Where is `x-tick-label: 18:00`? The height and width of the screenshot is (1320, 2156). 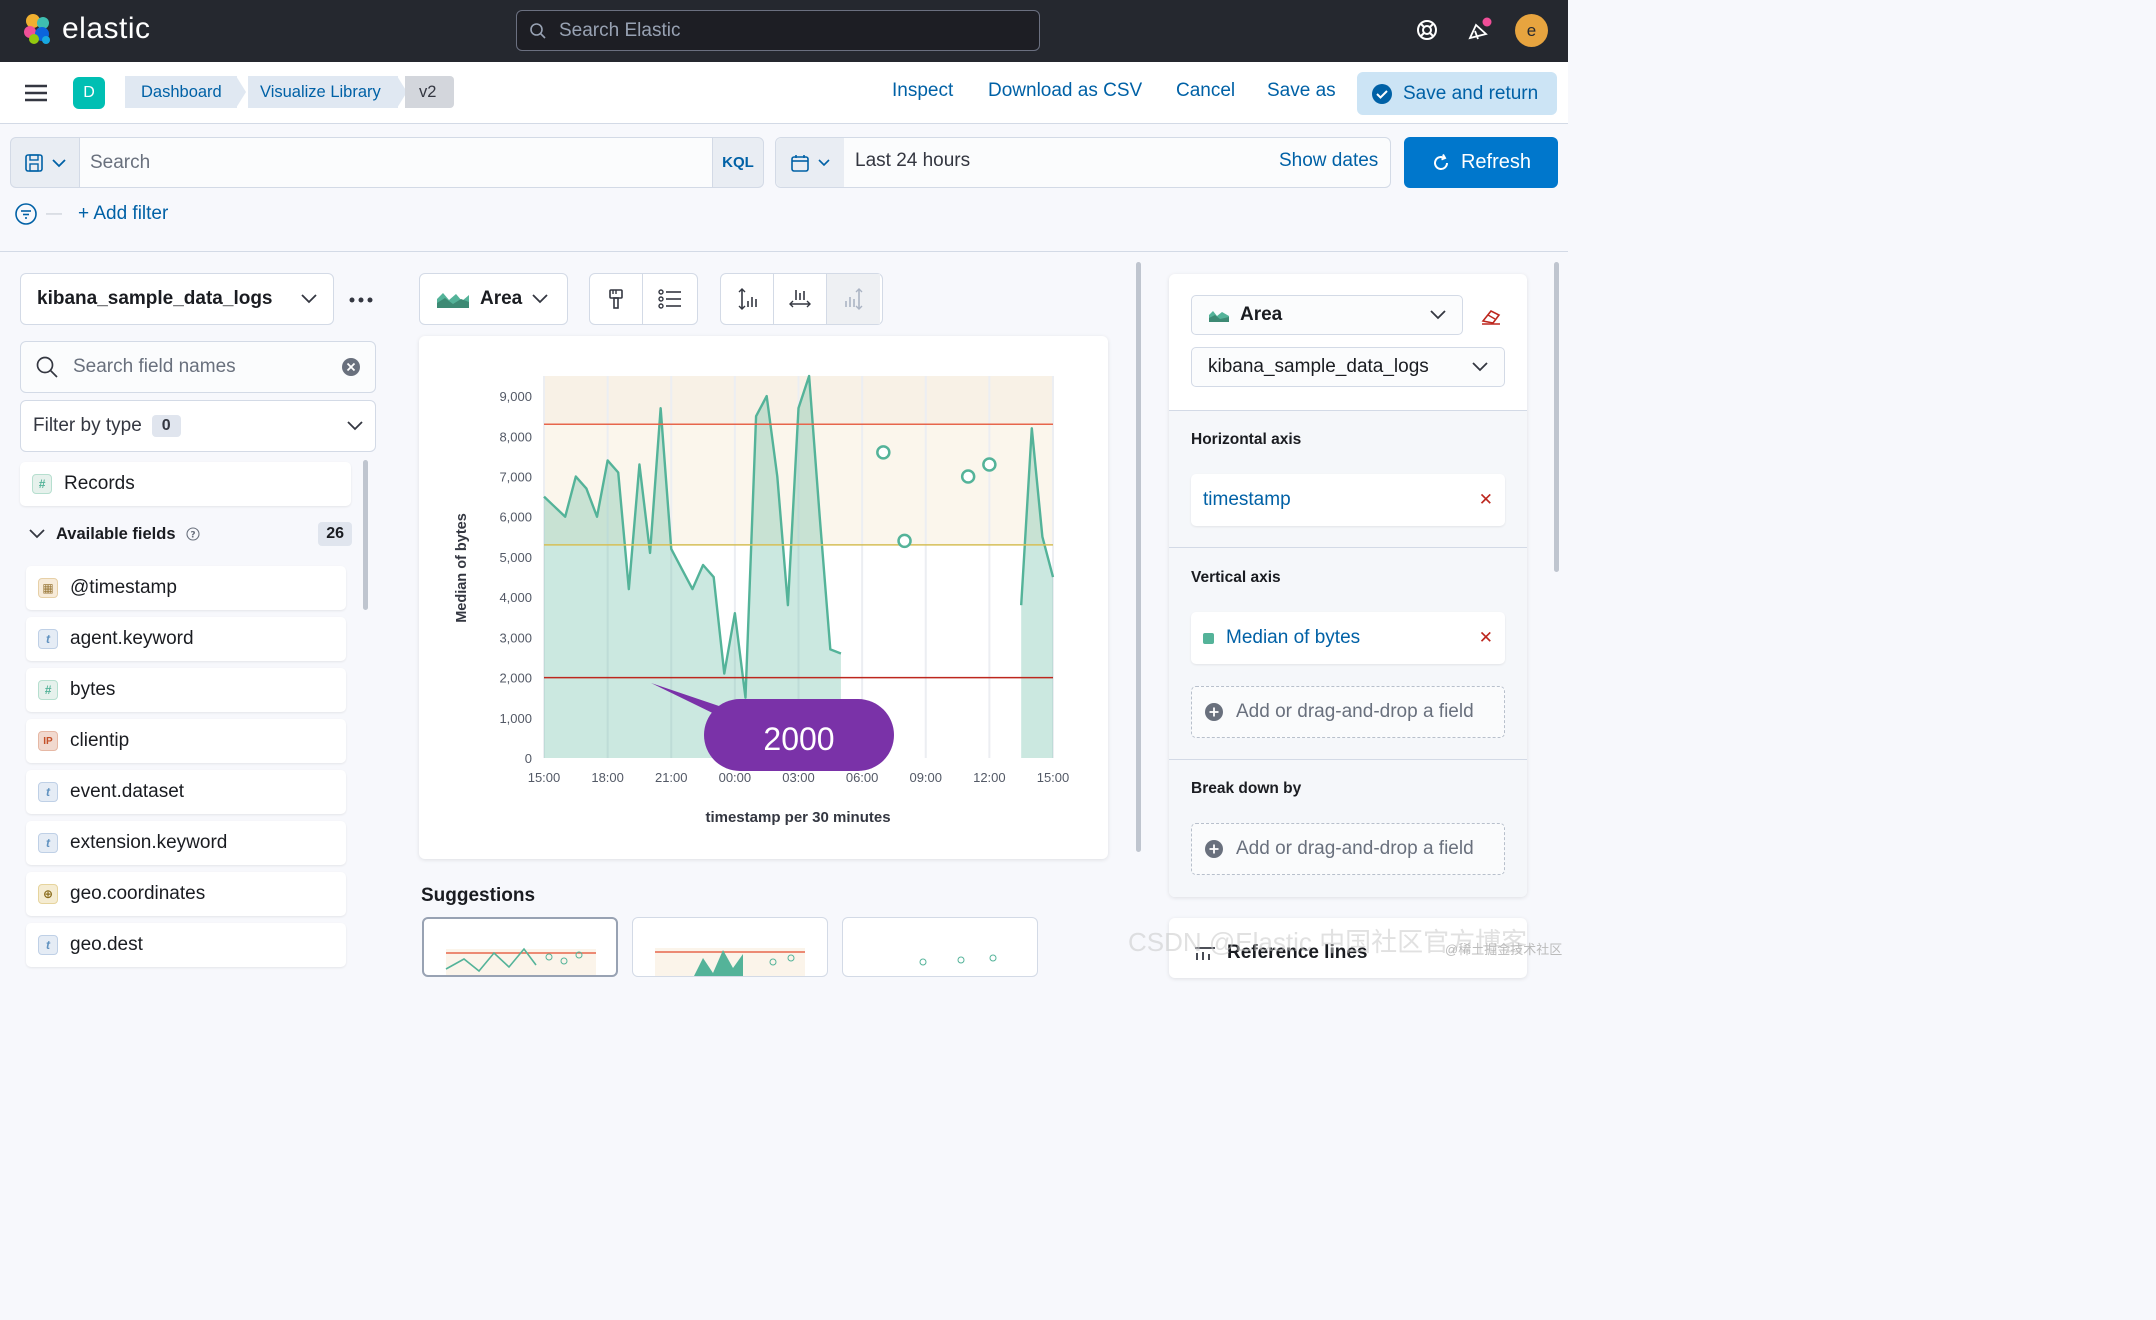 x-tick-label: 18:00 is located at coordinates (607, 777).